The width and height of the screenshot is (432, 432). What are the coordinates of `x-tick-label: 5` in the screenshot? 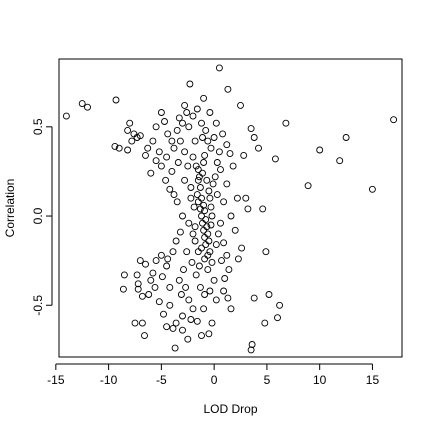 It's located at (267, 380).